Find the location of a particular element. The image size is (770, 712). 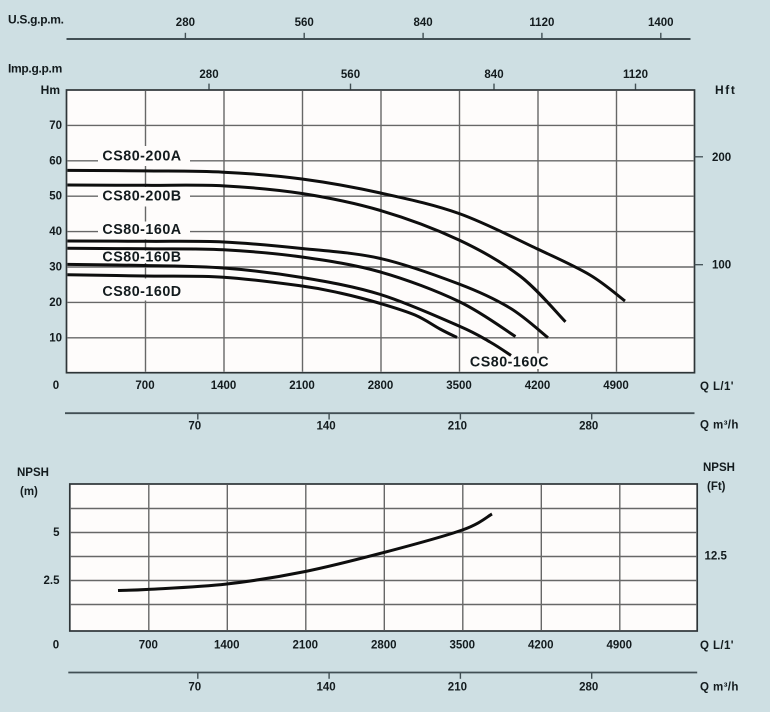

svg-text: Hm is located at coordinates (50, 90).